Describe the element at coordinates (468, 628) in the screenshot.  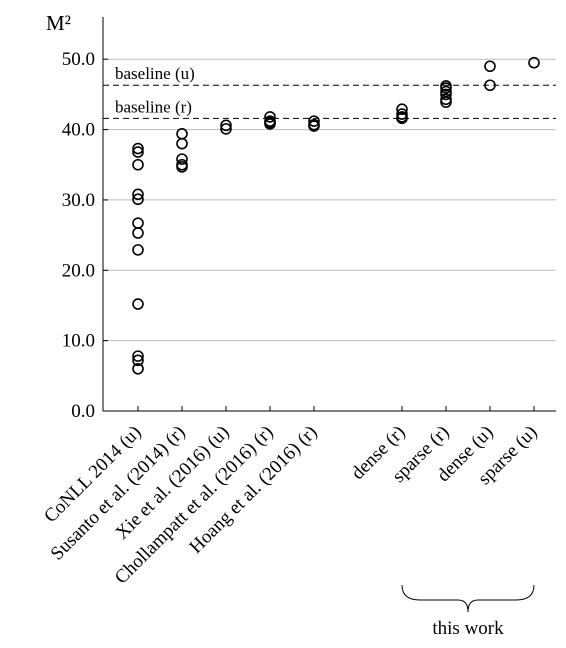
I see `group-label: this work` at that location.